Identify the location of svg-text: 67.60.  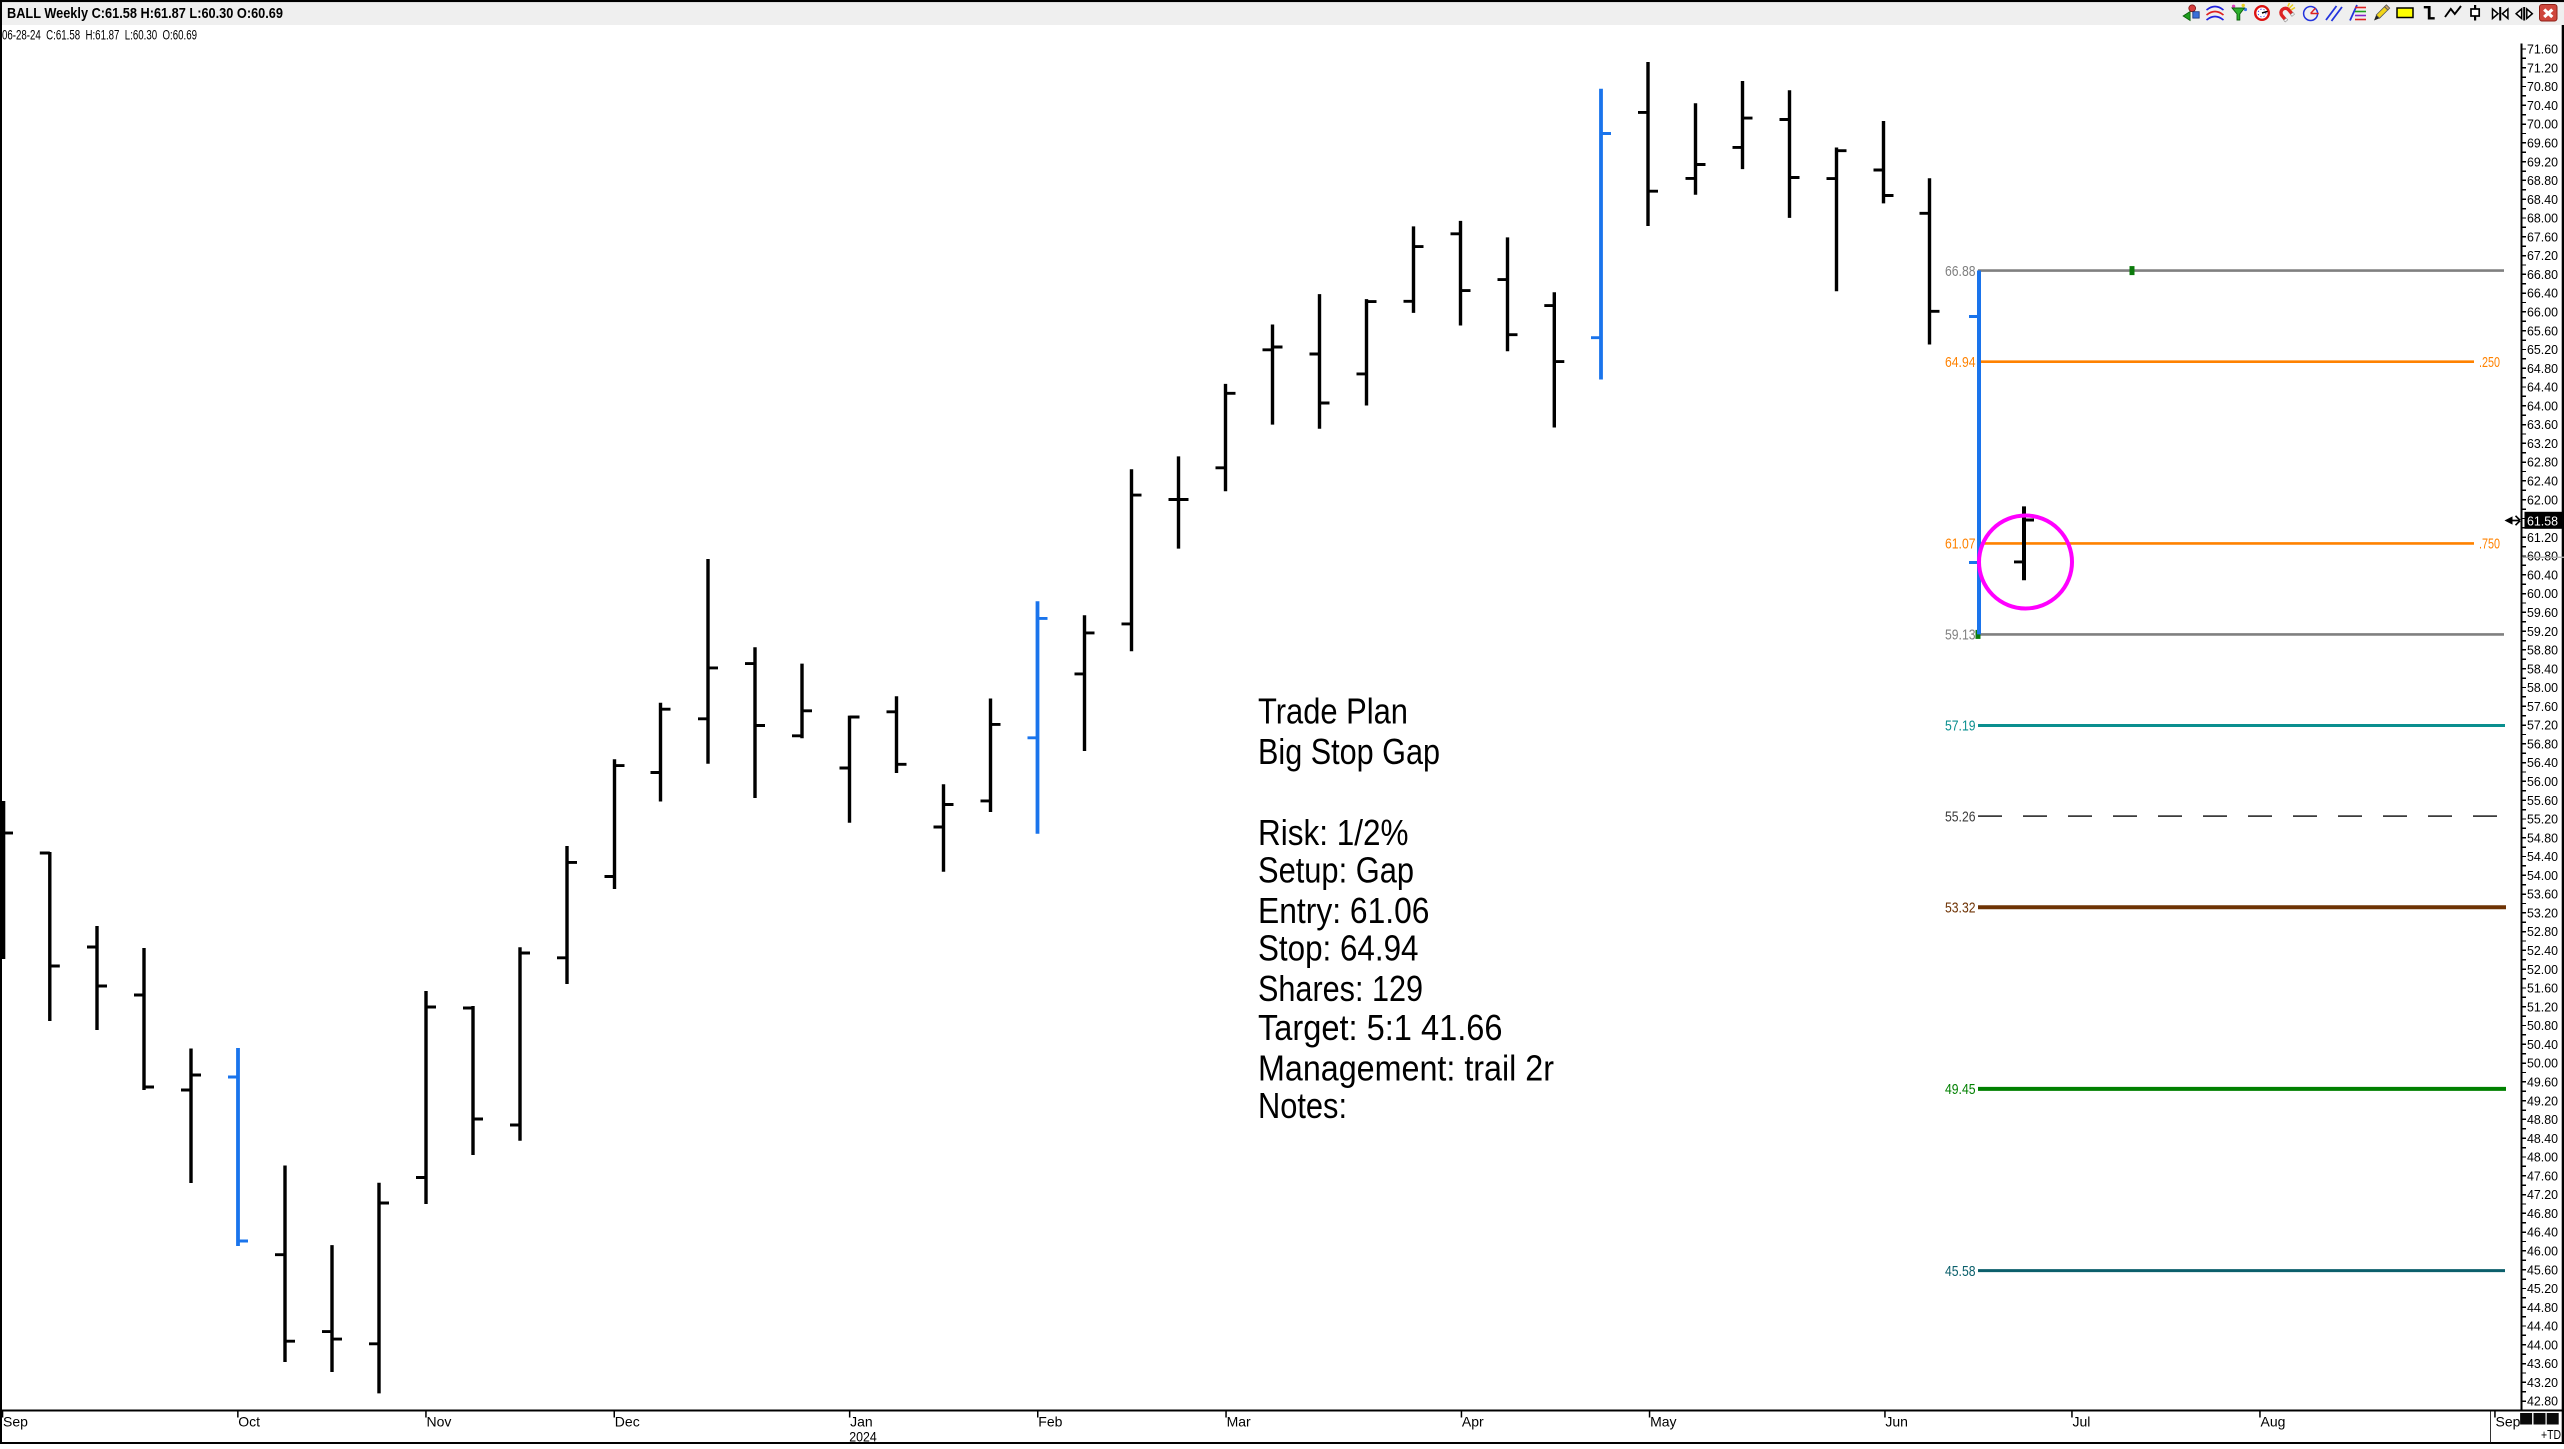
(2542, 236).